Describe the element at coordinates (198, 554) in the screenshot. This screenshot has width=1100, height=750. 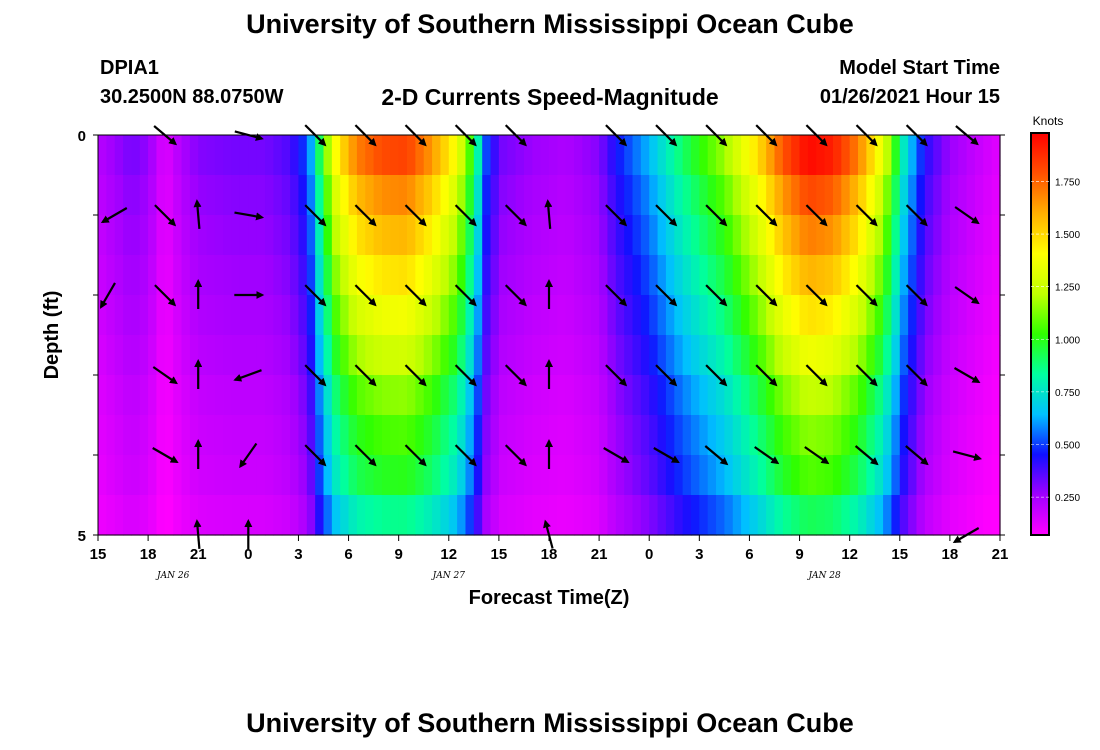
I see `x-tick-label: 21` at that location.